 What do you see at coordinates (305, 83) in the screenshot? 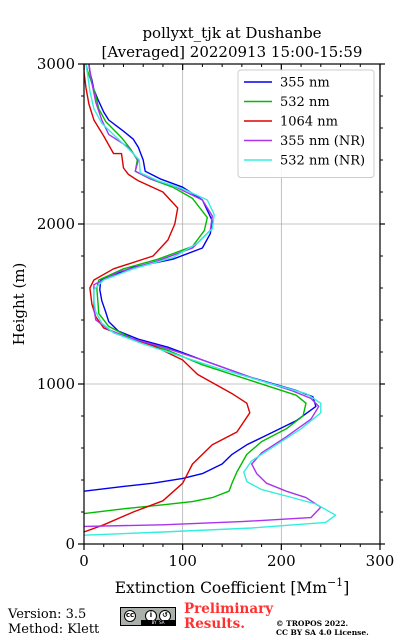
I see `legend-label: 355 nm` at bounding box center [305, 83].